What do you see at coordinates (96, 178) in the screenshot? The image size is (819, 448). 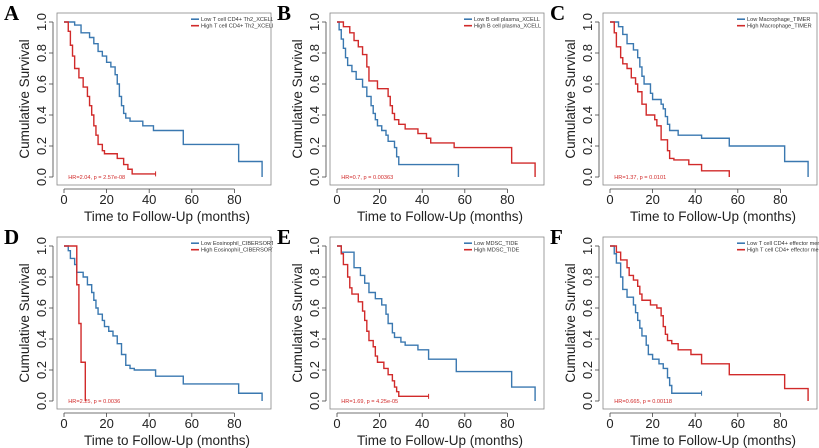 I see `hr-annotation: HR=2.04, p = 2.57e-08` at bounding box center [96, 178].